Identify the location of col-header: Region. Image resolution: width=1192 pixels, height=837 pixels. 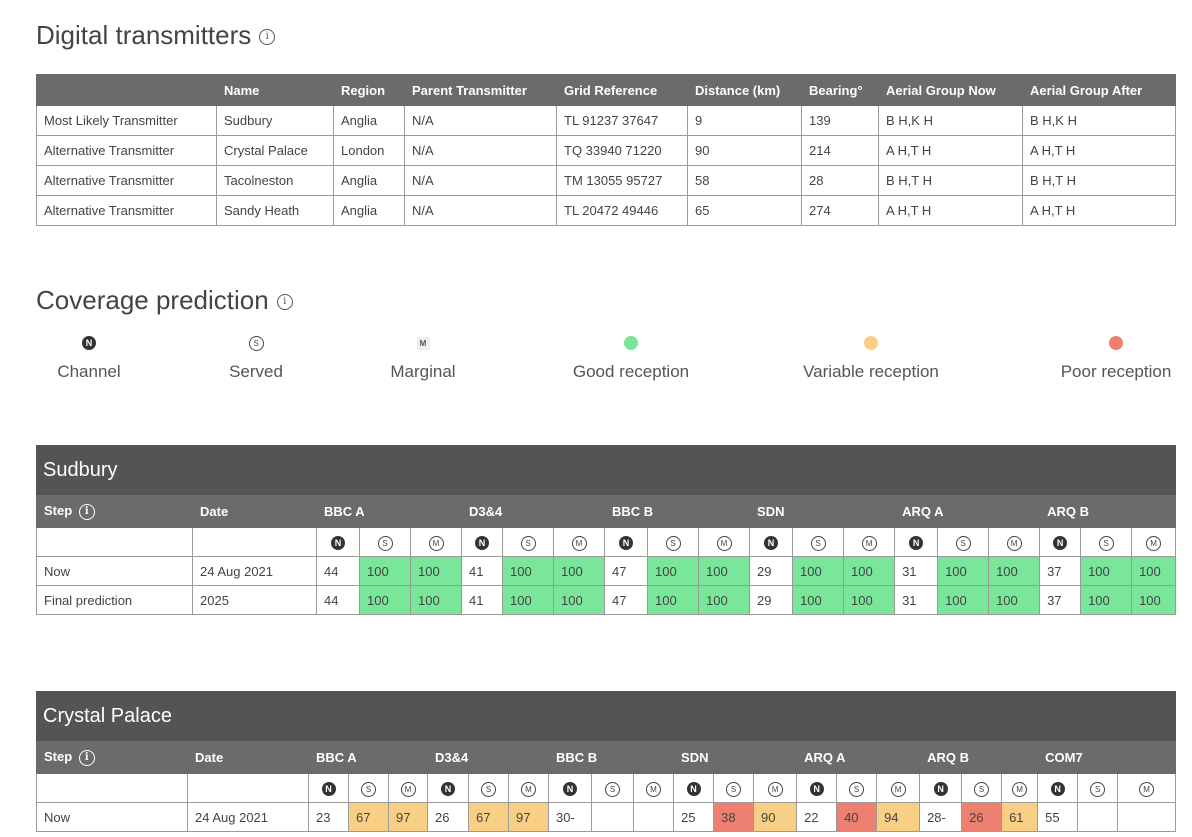
(369, 90).